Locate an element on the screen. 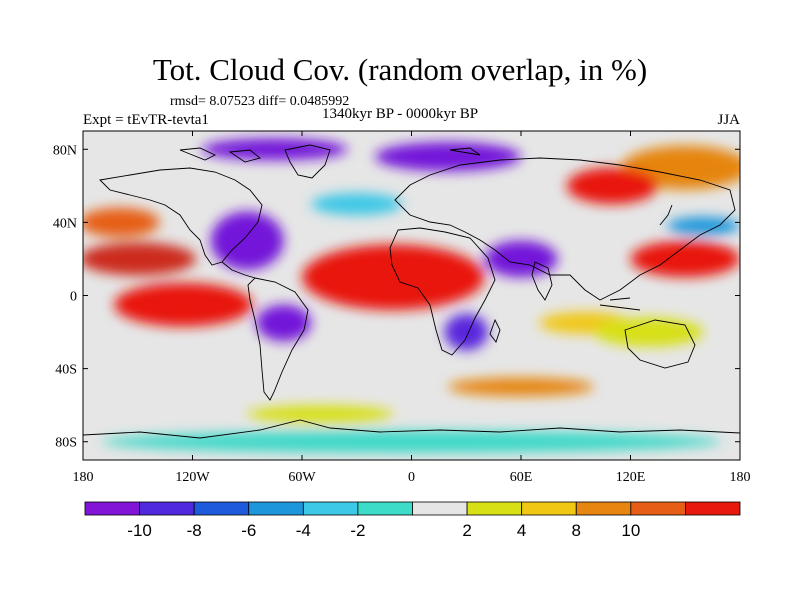 The height and width of the screenshot is (600, 800). coastline-india is located at coordinates (542, 281).